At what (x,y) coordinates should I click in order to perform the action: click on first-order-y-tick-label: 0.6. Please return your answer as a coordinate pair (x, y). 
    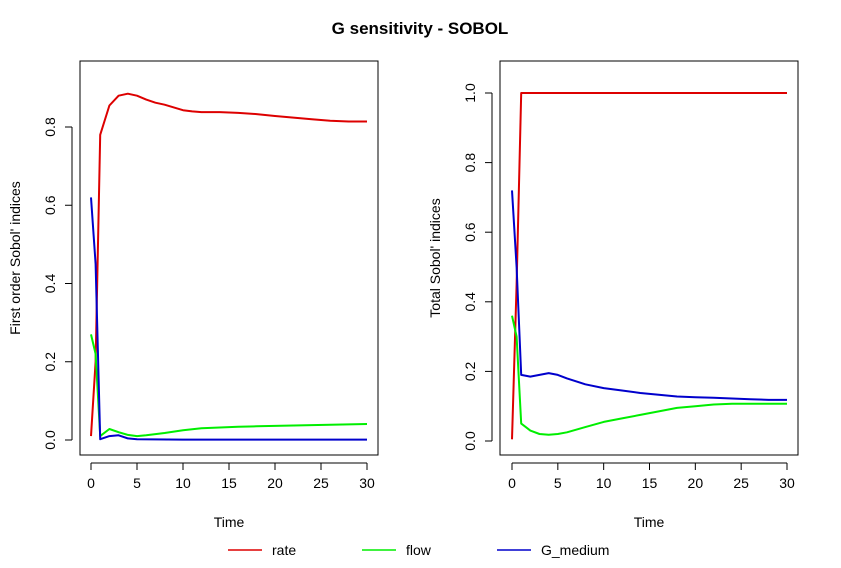
    Looking at the image, I should click on (50, 205).